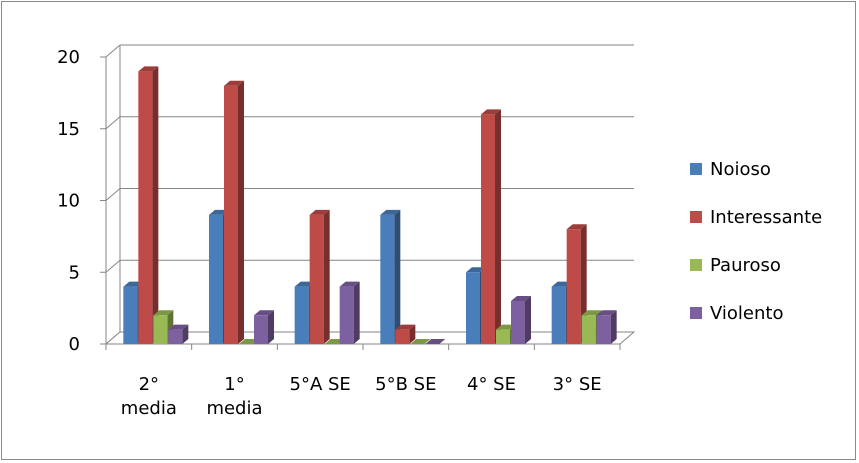 This screenshot has height=463, width=859. I want to click on y-tick-label: 20, so click(68, 57).